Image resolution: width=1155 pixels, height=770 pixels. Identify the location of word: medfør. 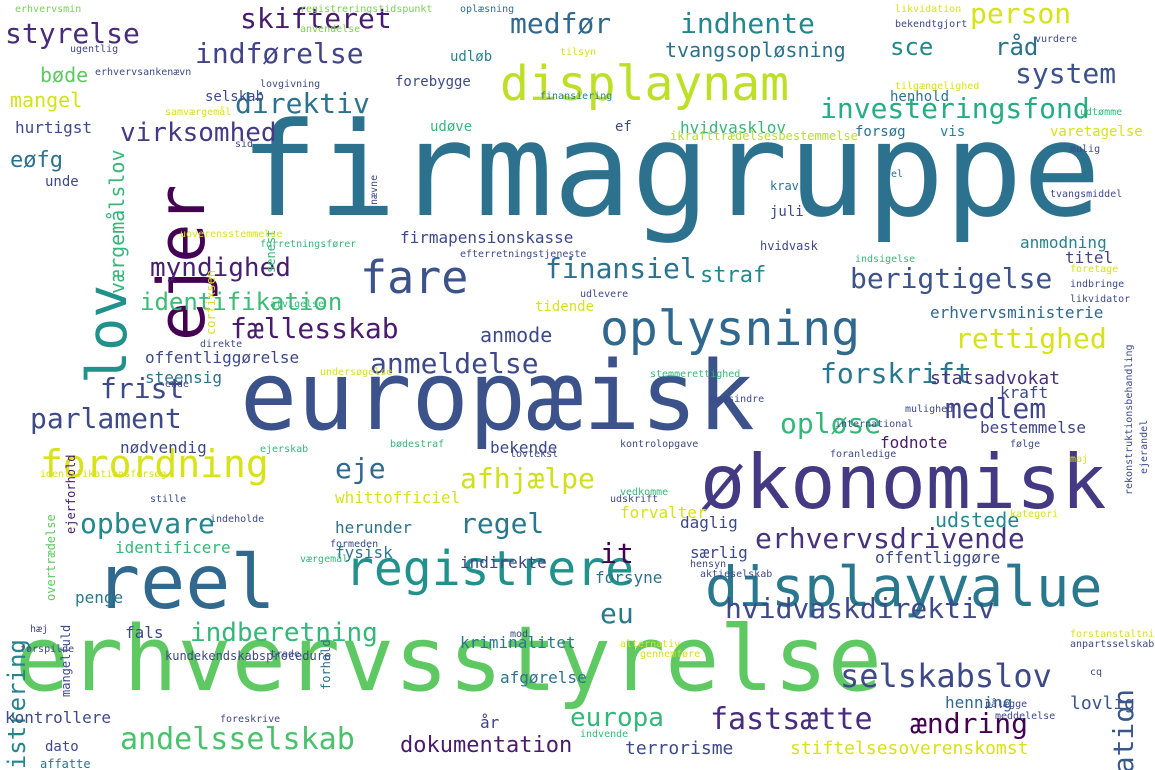
(561, 23).